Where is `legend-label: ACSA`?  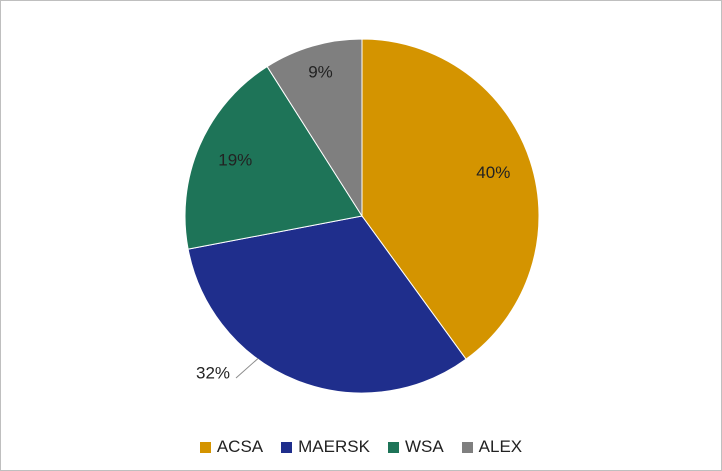 legend-label: ACSA is located at coordinates (240, 446).